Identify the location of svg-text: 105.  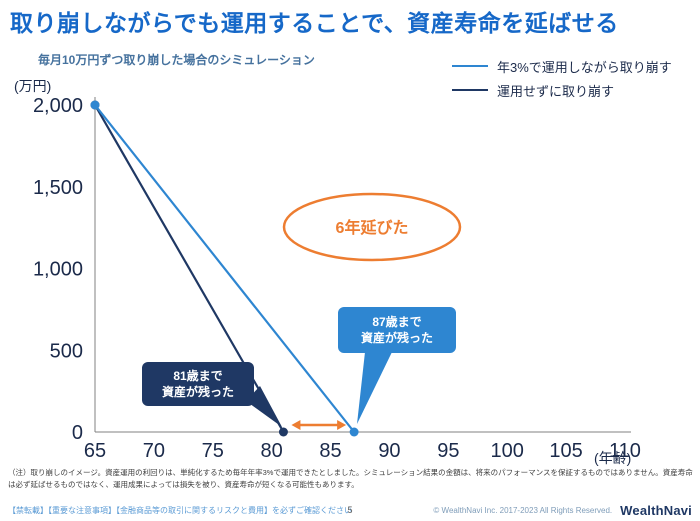
(565, 451).